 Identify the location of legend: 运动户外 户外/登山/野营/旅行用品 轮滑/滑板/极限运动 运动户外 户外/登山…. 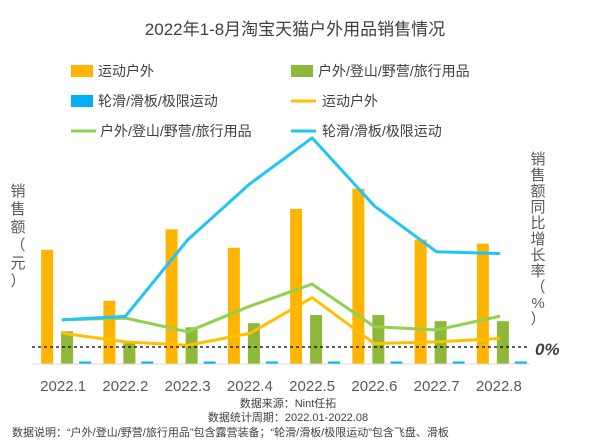
(270, 101).